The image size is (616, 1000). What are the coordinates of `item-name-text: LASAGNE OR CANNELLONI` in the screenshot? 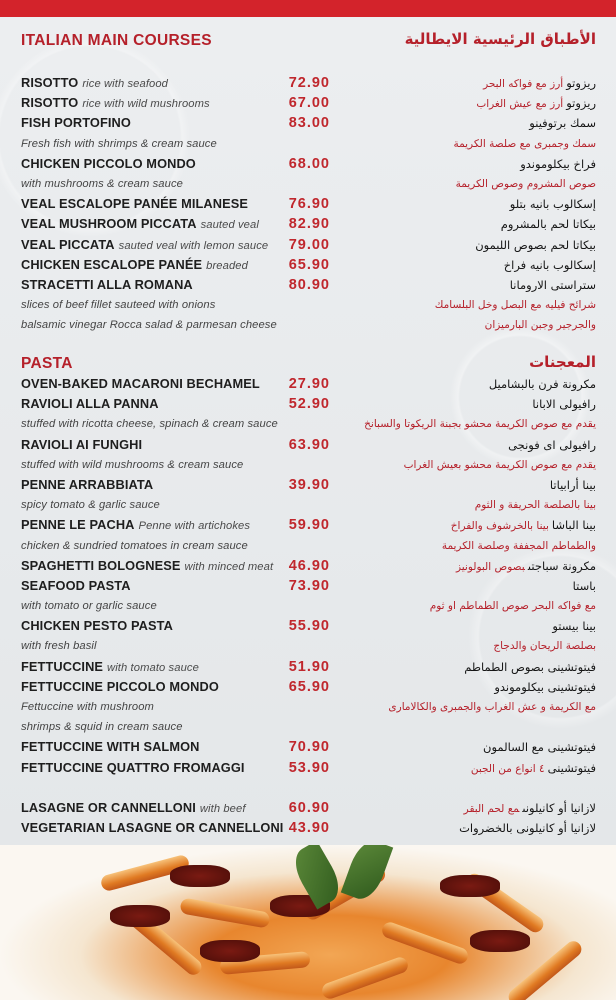 It's located at (108, 807).